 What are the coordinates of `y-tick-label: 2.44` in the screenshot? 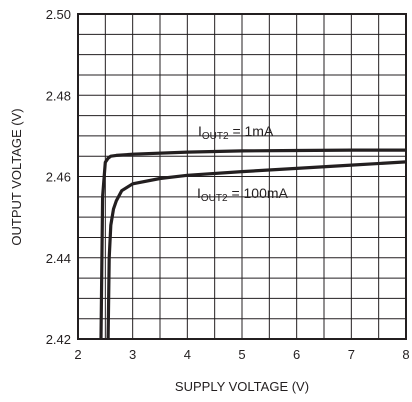 It's located at (58, 258).